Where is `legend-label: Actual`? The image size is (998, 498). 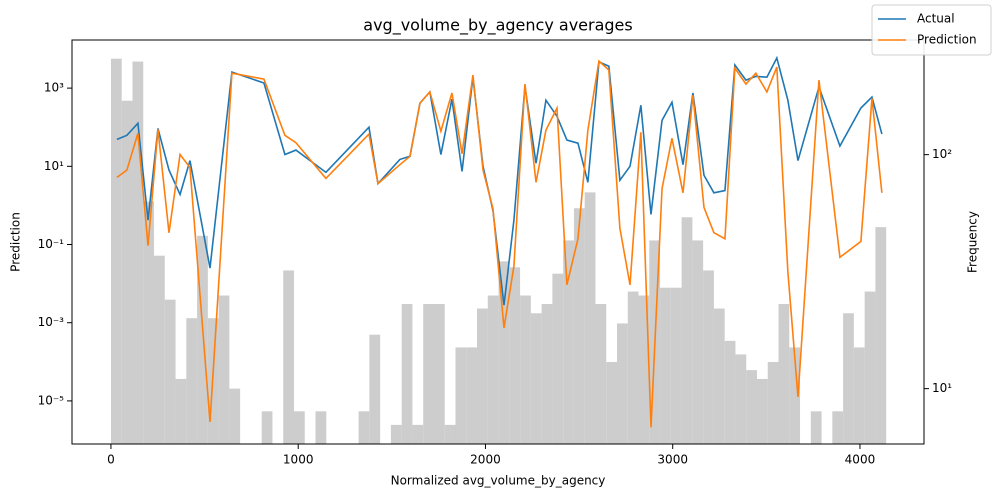 legend-label: Actual is located at coordinates (936, 19).